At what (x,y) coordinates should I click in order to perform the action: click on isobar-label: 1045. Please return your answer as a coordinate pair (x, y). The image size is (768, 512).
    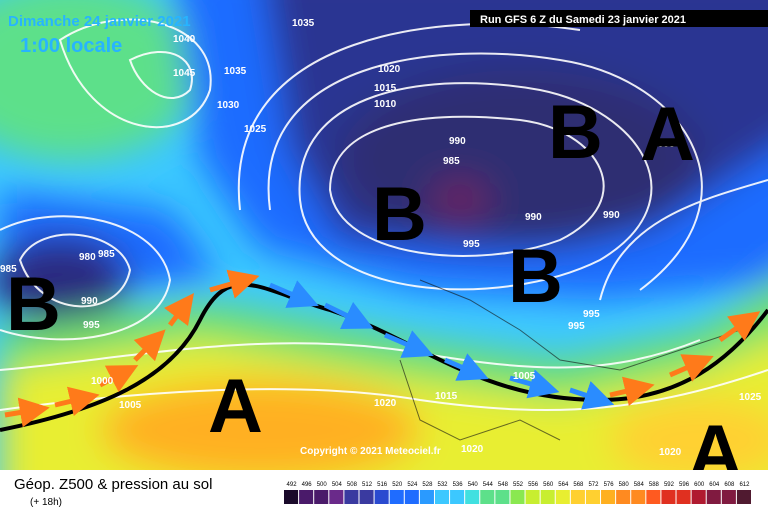
    Looking at the image, I should click on (184, 73).